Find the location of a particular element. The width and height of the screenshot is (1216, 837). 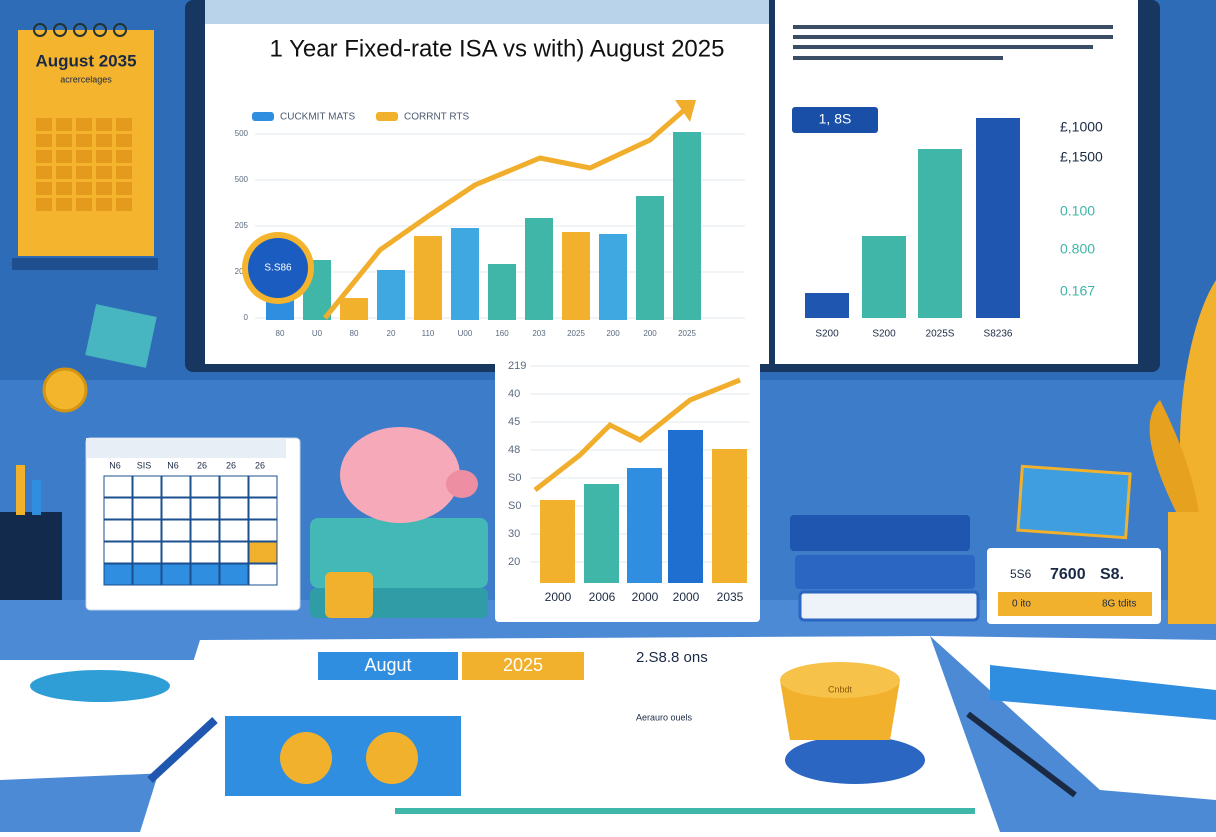

monitor-header is located at coordinates (487, 12).